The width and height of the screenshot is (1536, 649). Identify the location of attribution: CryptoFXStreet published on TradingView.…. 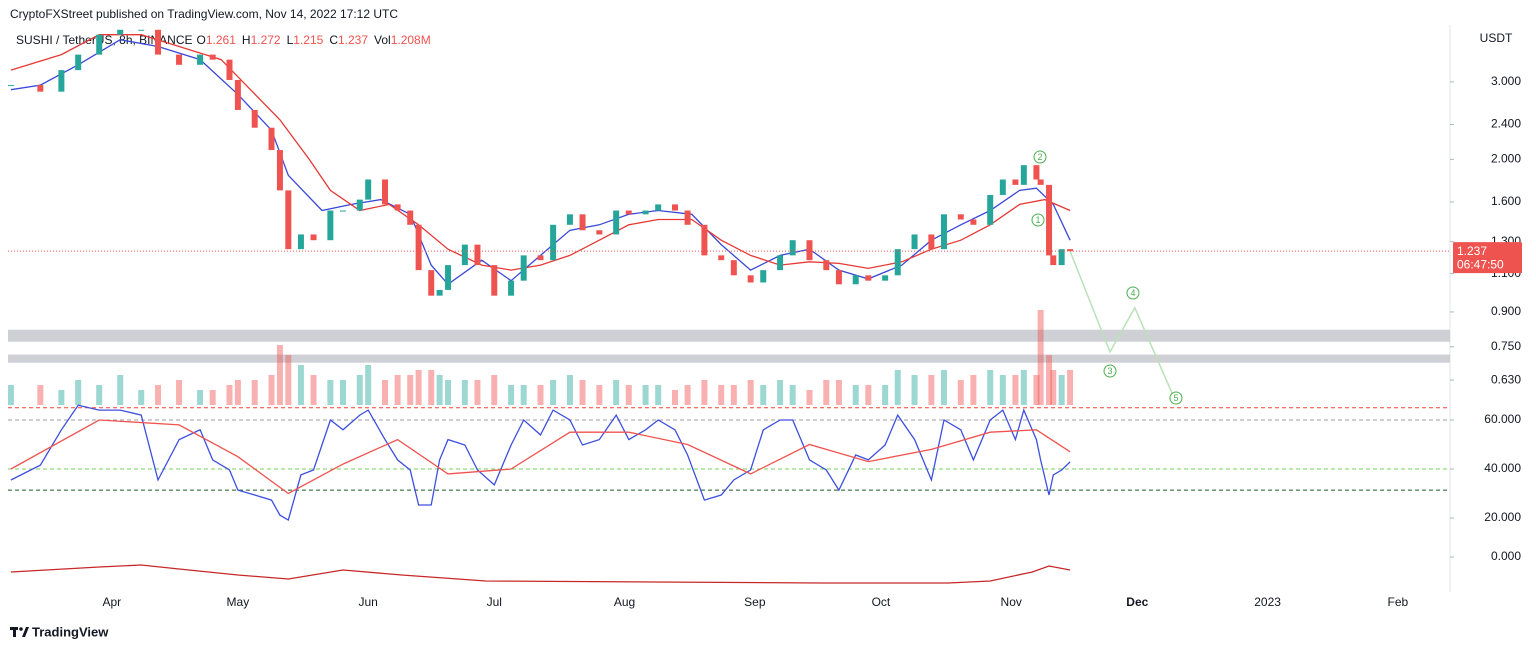
(204, 14).